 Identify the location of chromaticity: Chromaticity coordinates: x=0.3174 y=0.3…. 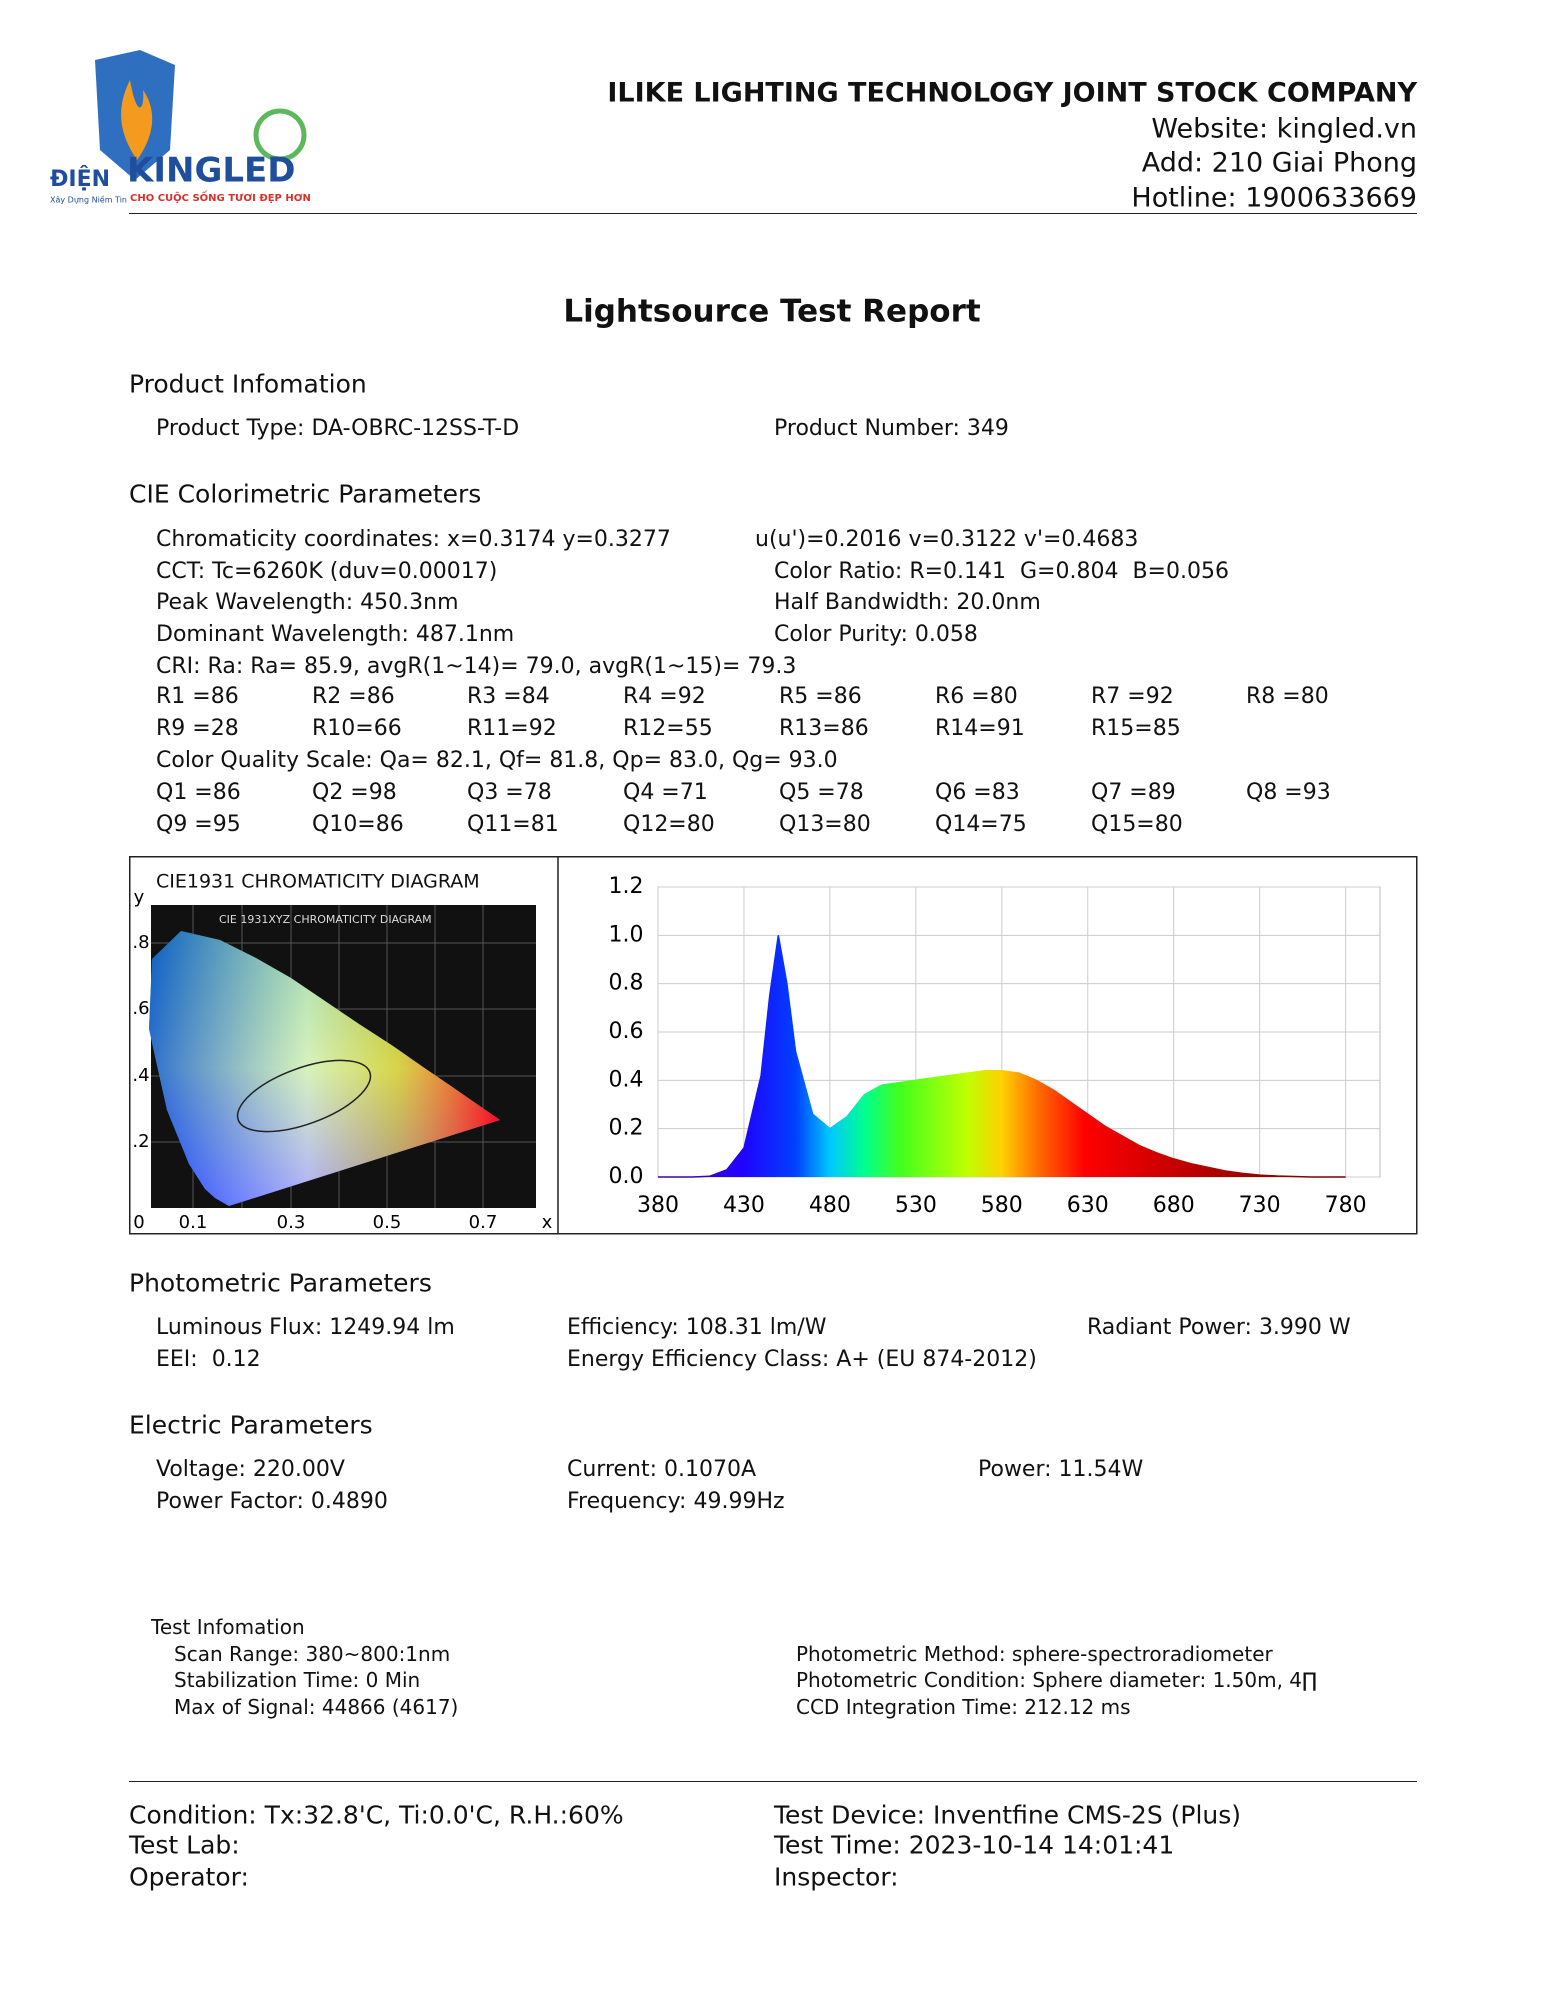
(413, 539).